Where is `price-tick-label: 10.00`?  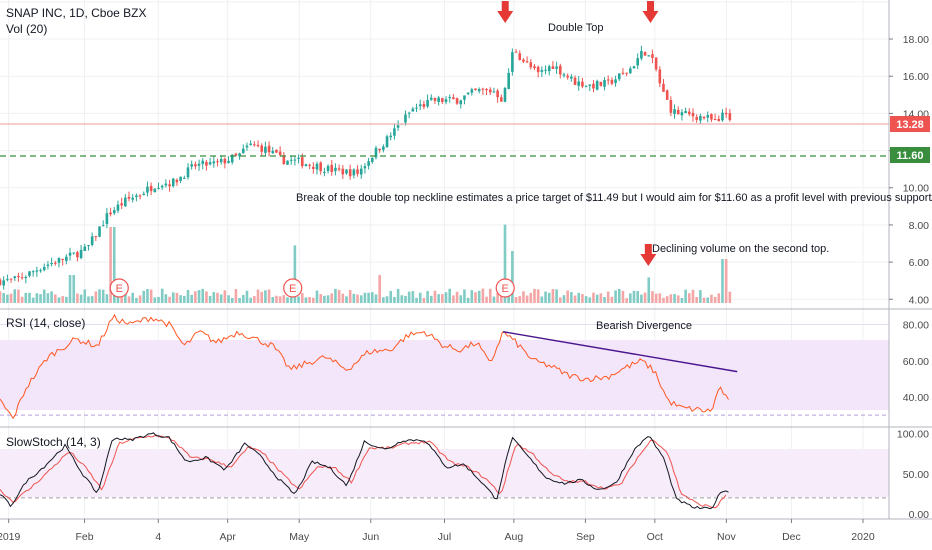 price-tick-label: 10.00 is located at coordinates (916, 189).